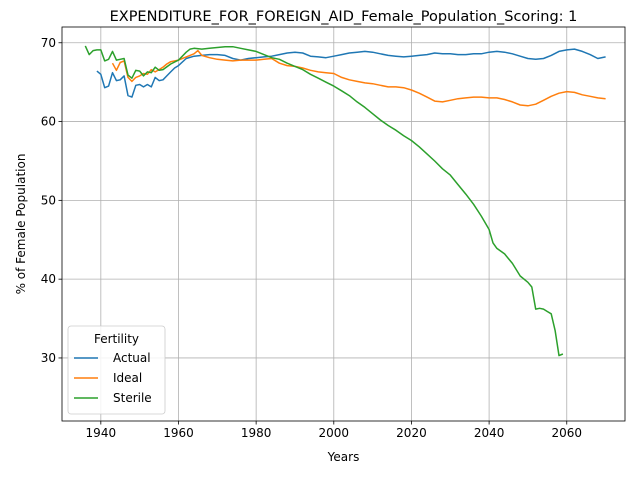 The image size is (640, 484). I want to click on y-tick-label: 70, so click(48, 43).